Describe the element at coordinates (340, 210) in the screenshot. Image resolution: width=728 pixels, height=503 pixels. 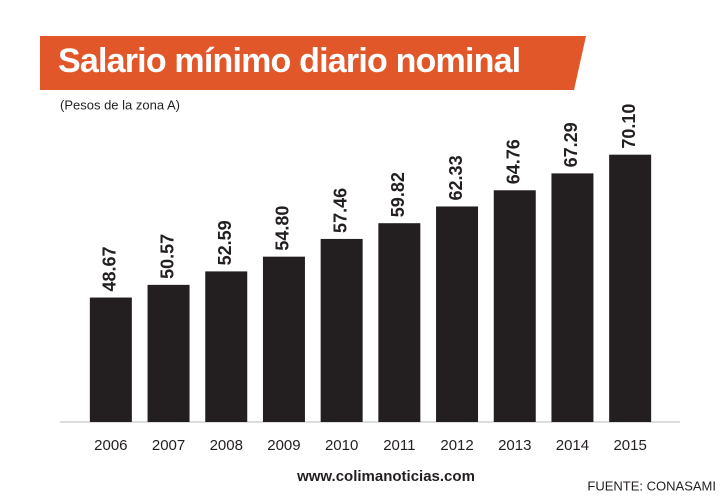
I see `value-label: 57.46` at that location.